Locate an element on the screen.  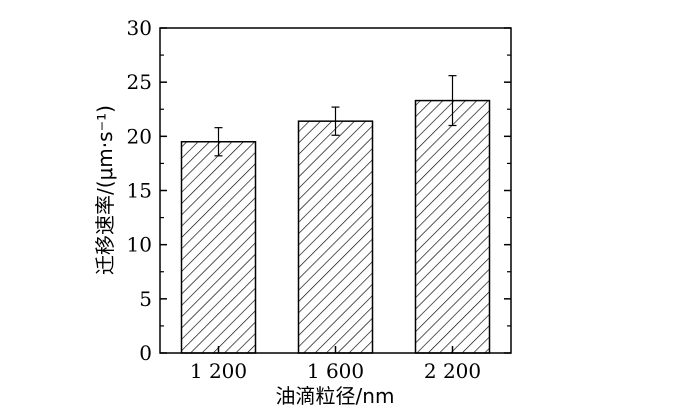
y-tick-label: 0 is located at coordinates (145, 353).